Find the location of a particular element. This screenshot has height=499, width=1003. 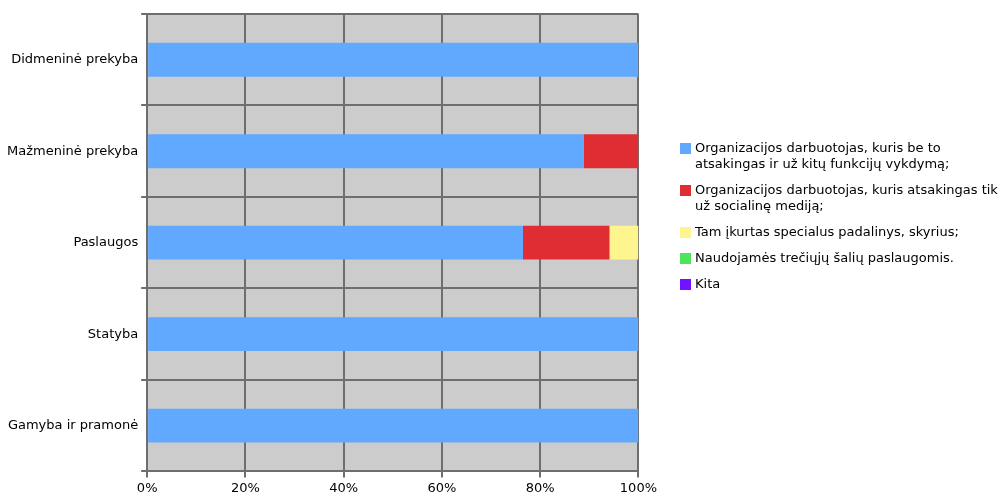

y-tick-label: Mažmeninė prekyba is located at coordinates (72, 150).